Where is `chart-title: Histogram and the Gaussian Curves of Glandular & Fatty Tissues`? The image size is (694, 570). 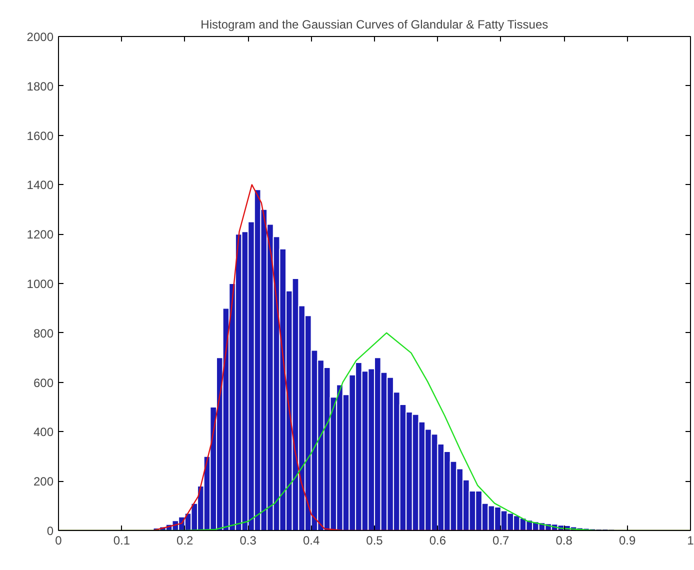 chart-title: Histogram and the Gaussian Curves of Glandular & Fatty Tissues is located at coordinates (374, 25).